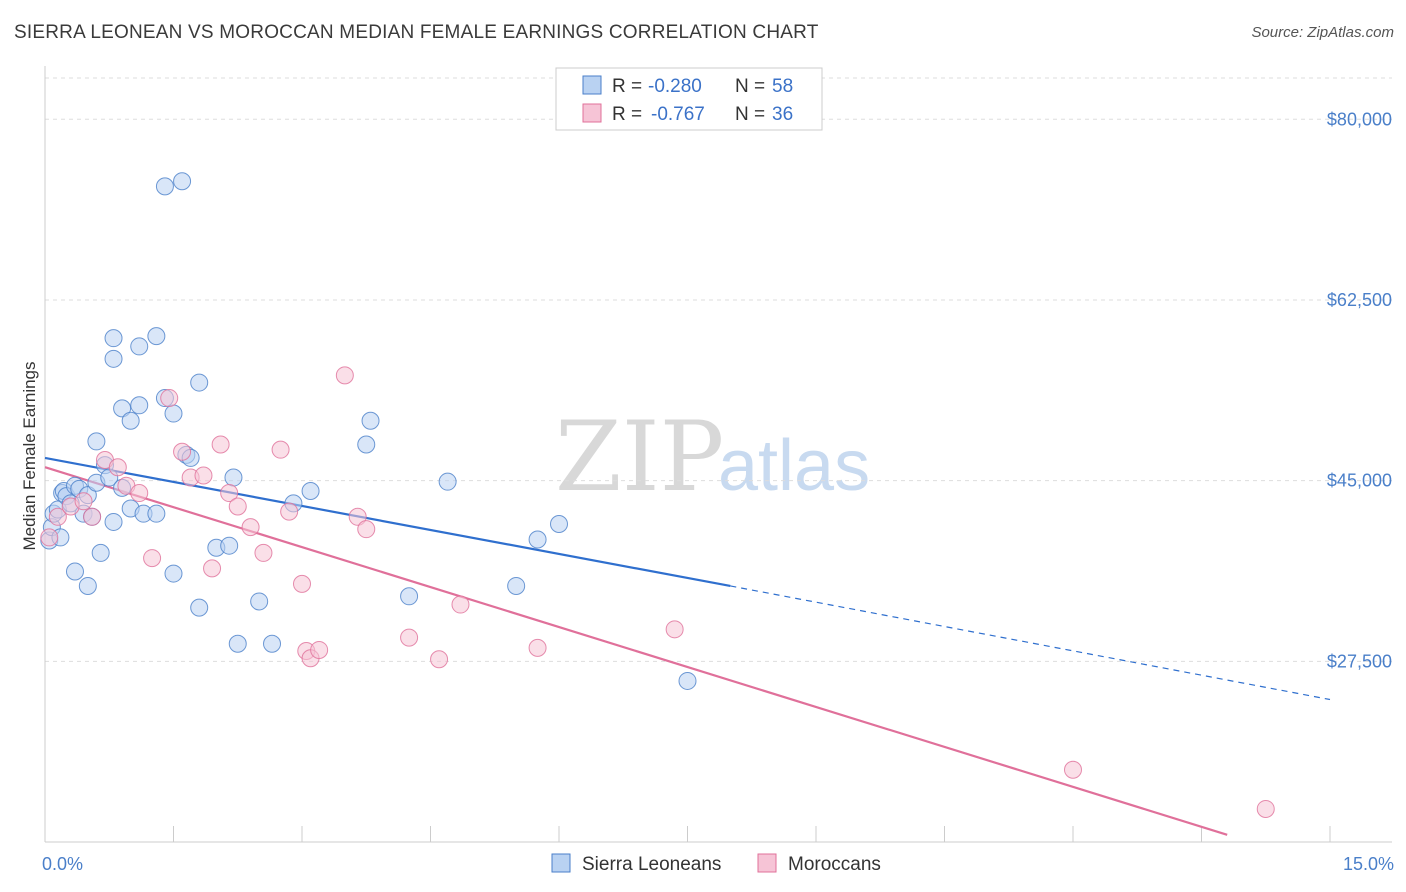 The width and height of the screenshot is (1406, 892). What do you see at coordinates (675, 86) in the screenshot?
I see `legend-r-value-1: -0.280` at bounding box center [675, 86].